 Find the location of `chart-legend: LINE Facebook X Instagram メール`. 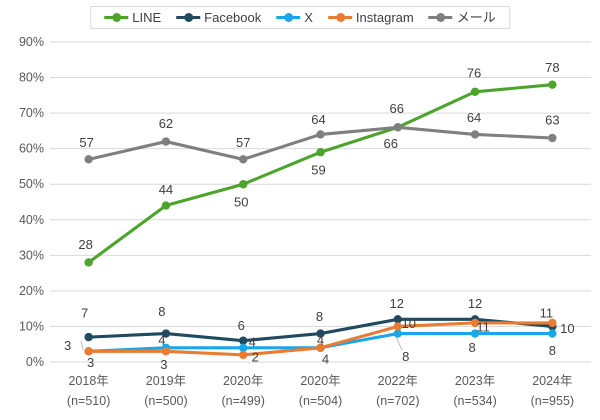

chart-legend: LINE Facebook X Instagram メール is located at coordinates (300, 17).